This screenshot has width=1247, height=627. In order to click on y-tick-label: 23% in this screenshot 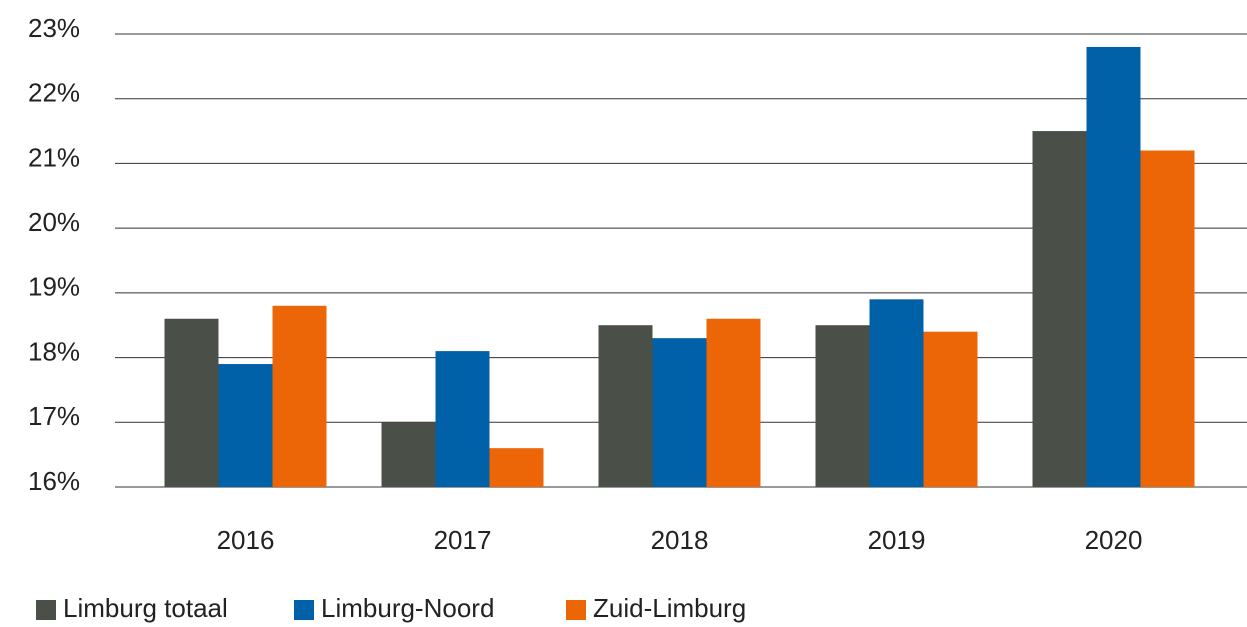, I will do `click(54, 28)`.